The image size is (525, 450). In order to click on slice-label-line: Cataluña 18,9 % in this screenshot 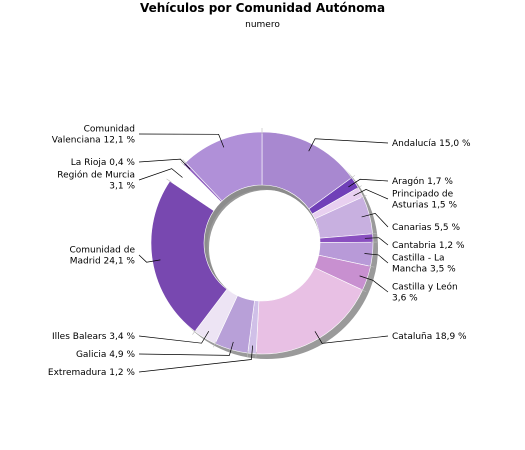, I will do `click(429, 337)`.